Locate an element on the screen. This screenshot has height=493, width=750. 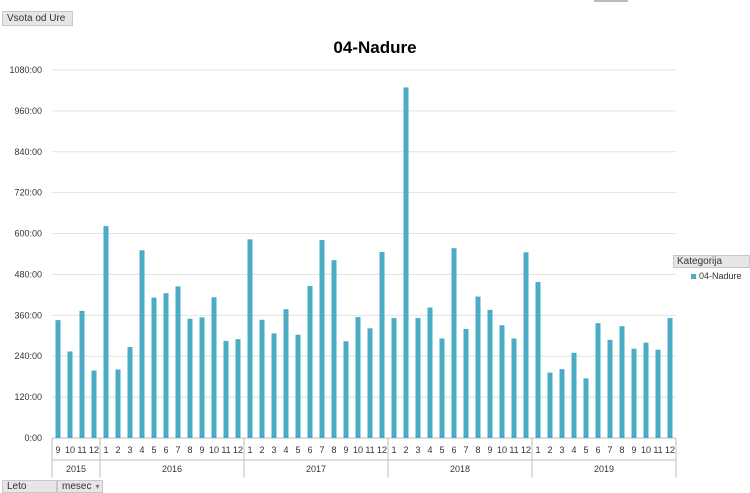
year-label: 2019 is located at coordinates (604, 469).